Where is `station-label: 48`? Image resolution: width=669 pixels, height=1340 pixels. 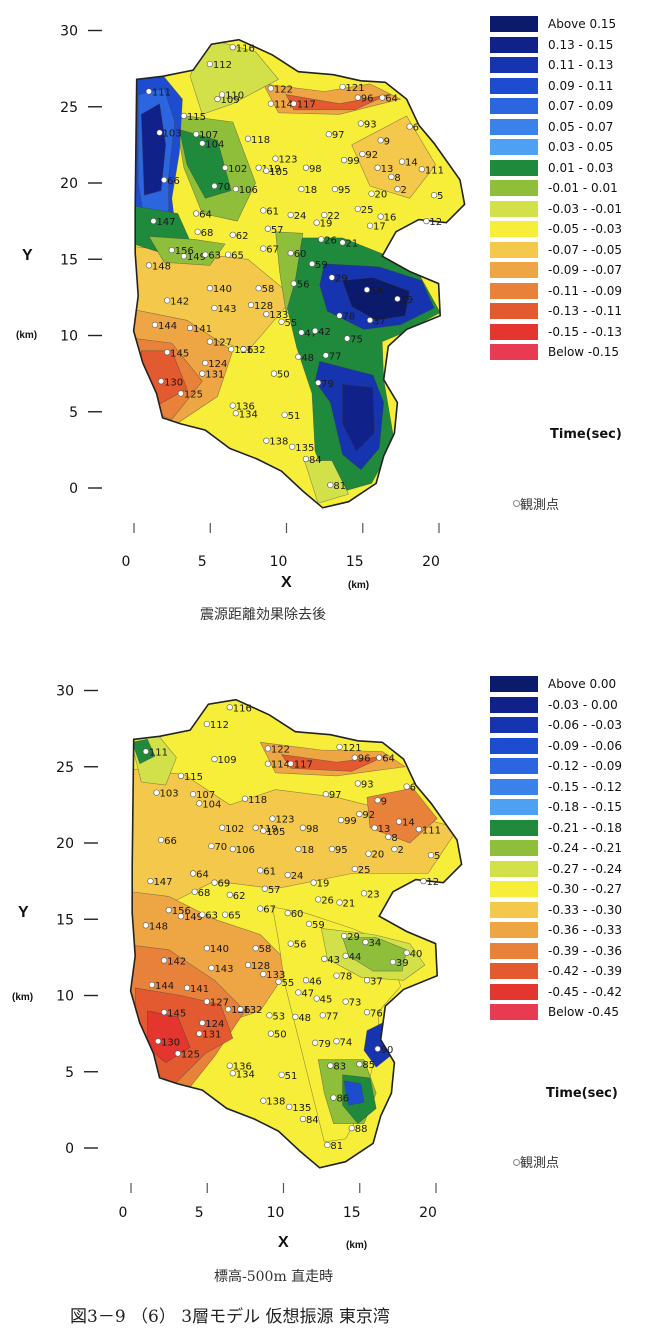
station-label: 48 is located at coordinates (307, 358).